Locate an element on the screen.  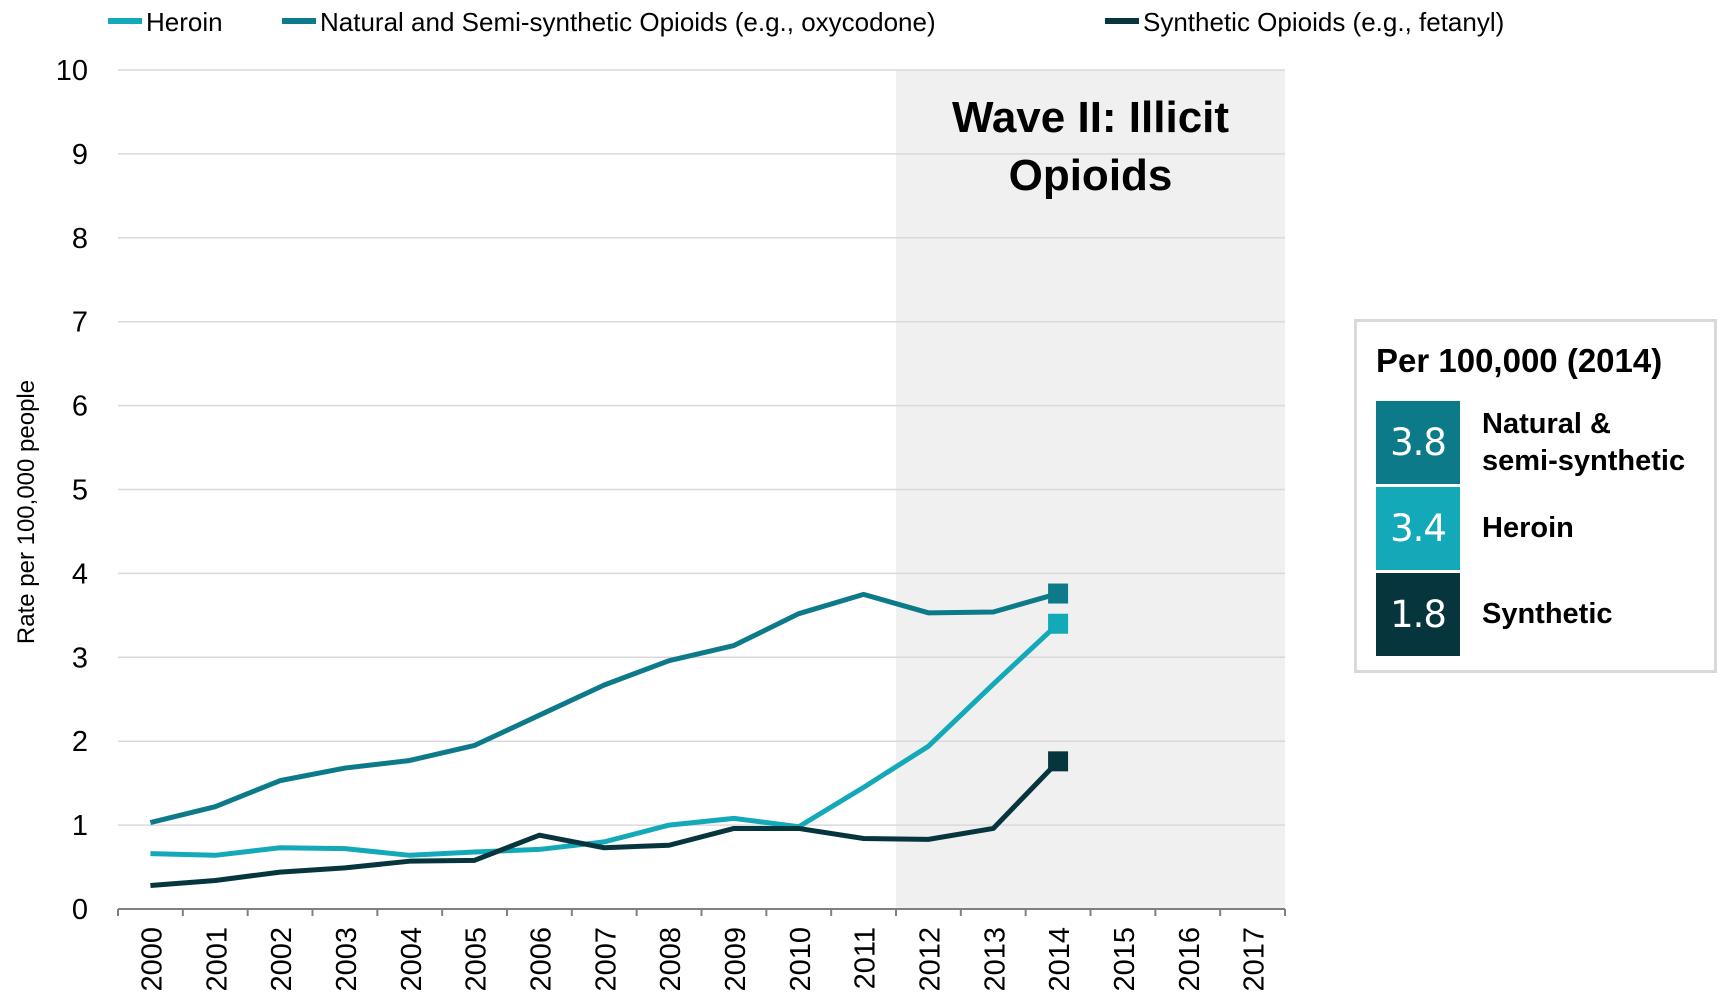
x-tick-label-2014: 2014 is located at coordinates (1060, 959).